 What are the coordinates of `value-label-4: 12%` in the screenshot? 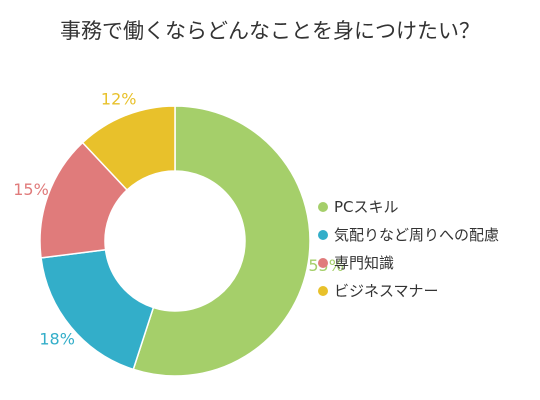 It's located at (119, 99).